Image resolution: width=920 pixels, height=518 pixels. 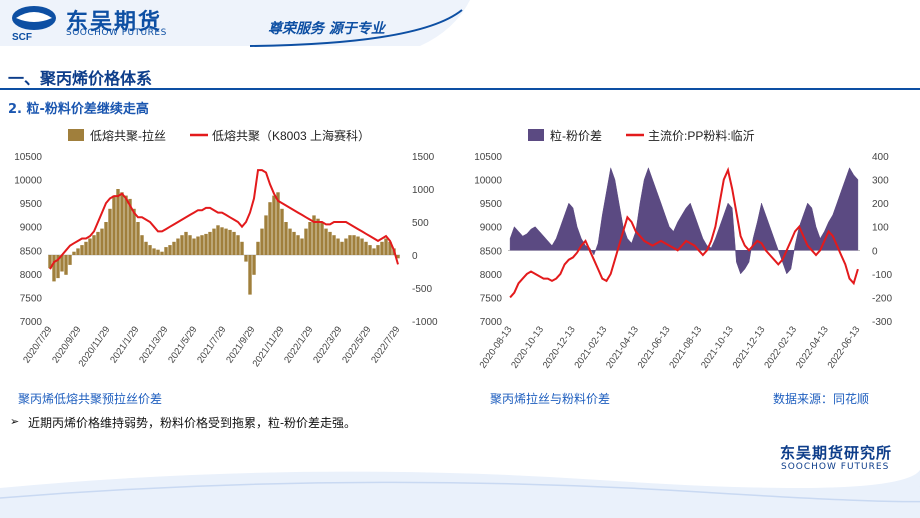 What do you see at coordinates (844, 347) in the screenshot?
I see `x-tick-label: 2022-06-13` at bounding box center [844, 347].